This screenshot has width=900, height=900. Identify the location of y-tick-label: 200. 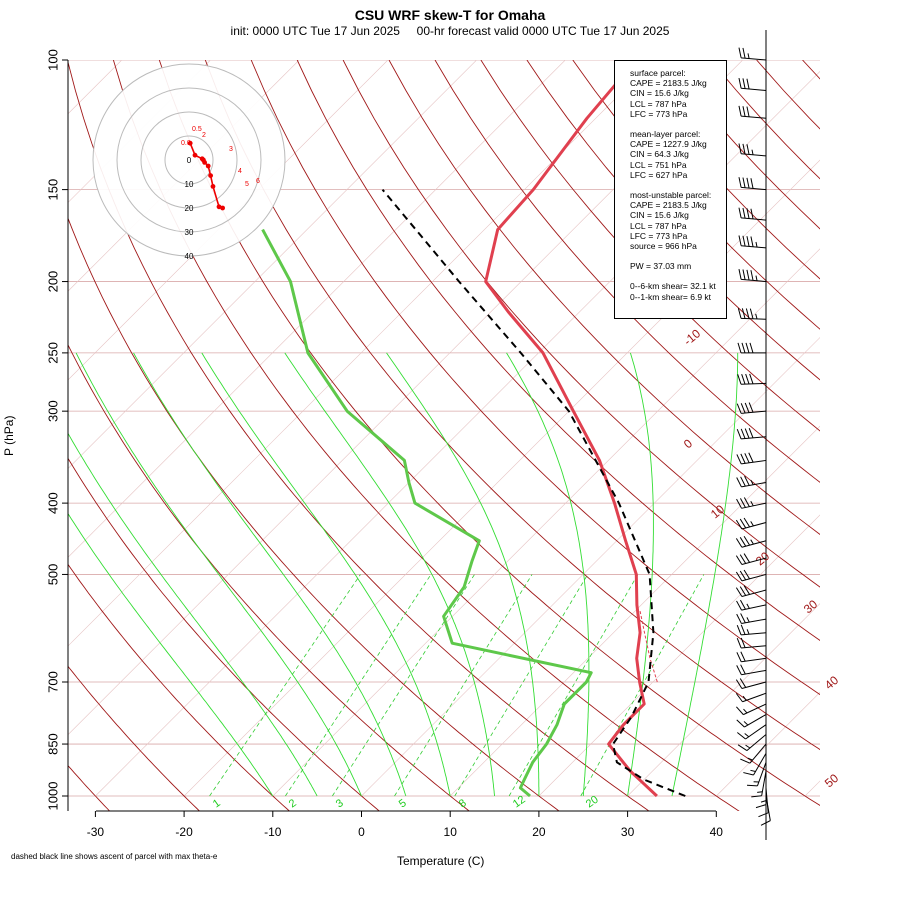
(52, 282).